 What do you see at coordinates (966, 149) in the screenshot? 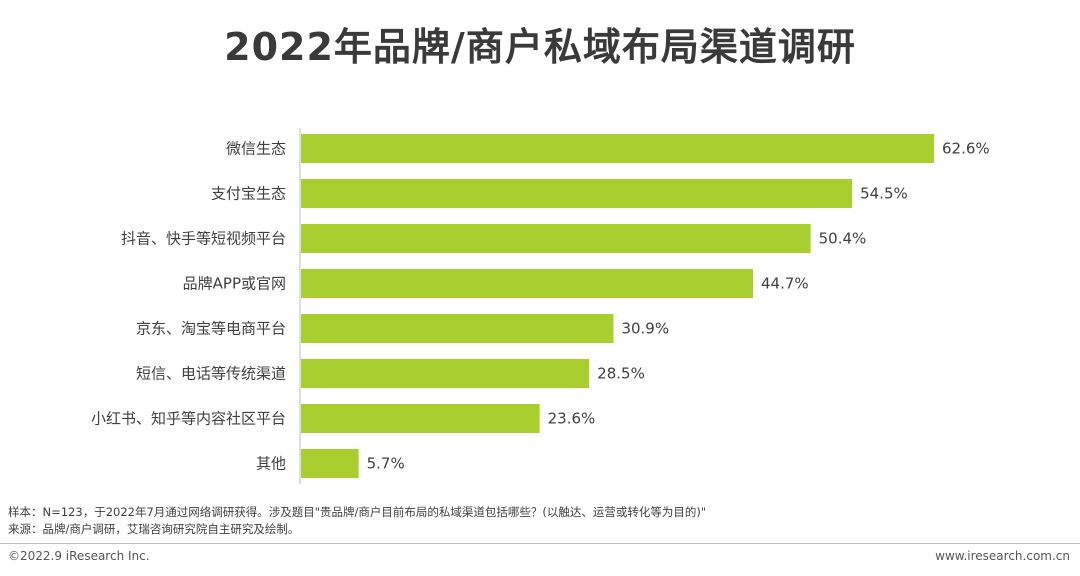
I see `value-label: 62.6%` at bounding box center [966, 149].